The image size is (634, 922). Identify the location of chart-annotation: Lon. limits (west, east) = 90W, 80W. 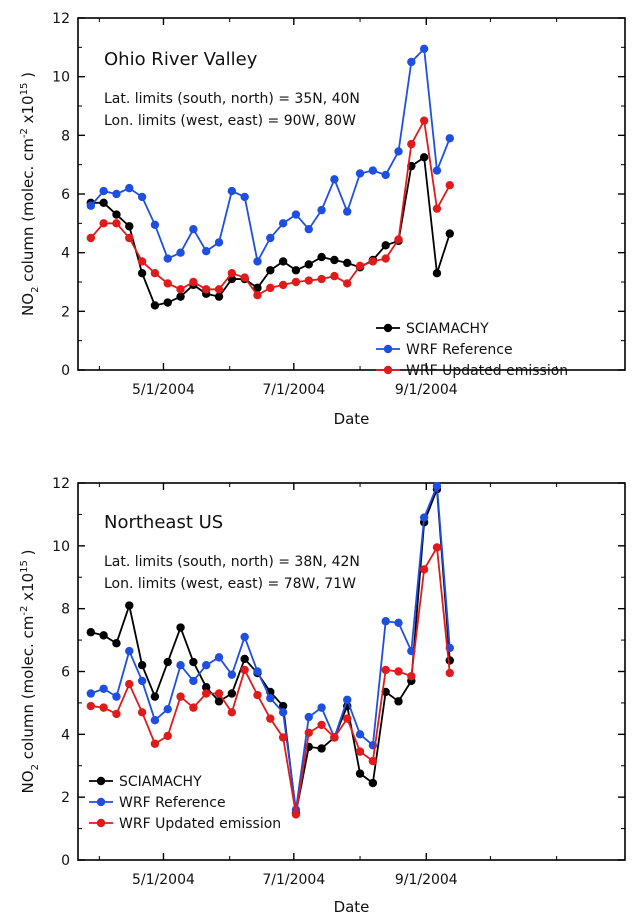
(230, 121).